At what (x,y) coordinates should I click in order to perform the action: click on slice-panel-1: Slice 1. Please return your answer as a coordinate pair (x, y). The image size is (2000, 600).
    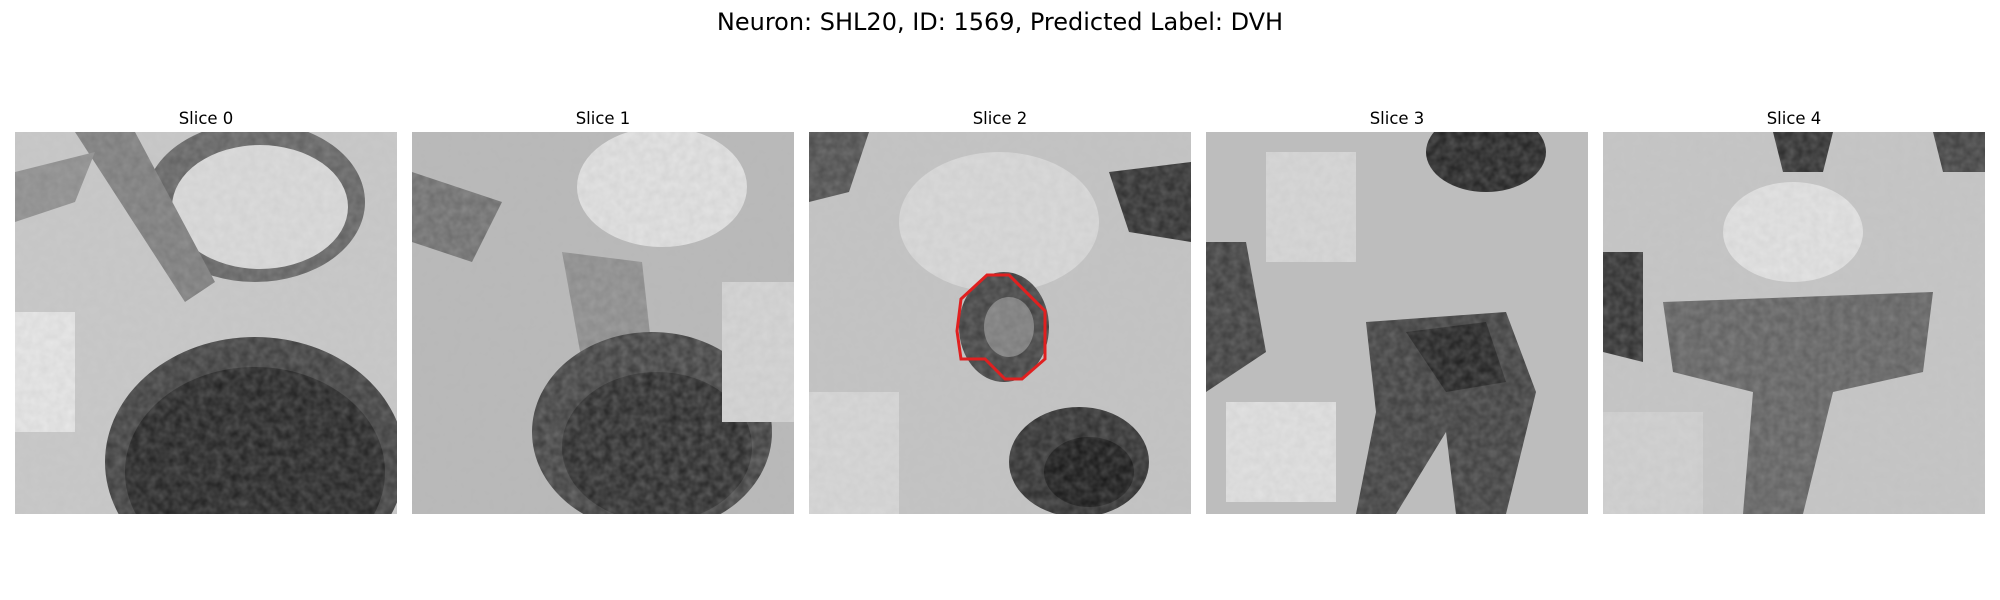
    Looking at the image, I should click on (603, 311).